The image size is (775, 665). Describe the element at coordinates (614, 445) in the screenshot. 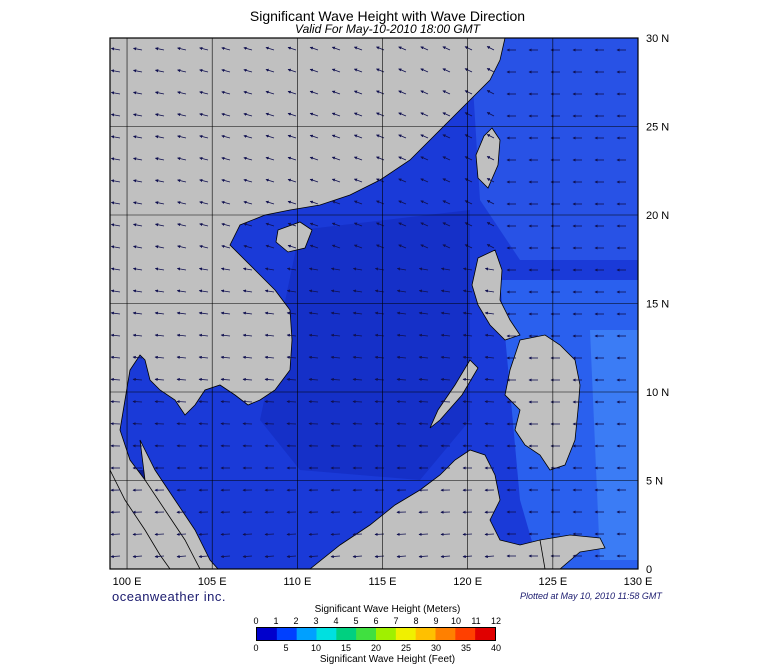

I see `wave-zone-far-east` at that location.